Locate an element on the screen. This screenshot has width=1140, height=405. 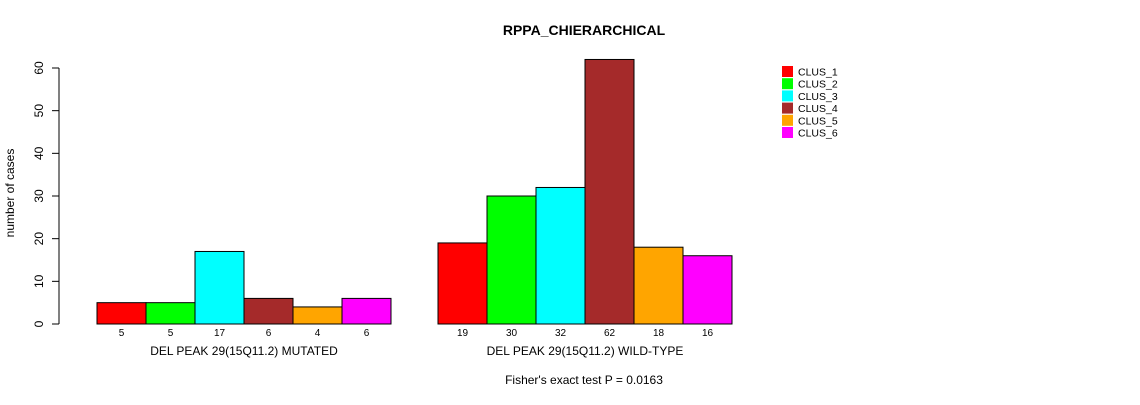
y-tick-label: 30 is located at coordinates (39, 196).